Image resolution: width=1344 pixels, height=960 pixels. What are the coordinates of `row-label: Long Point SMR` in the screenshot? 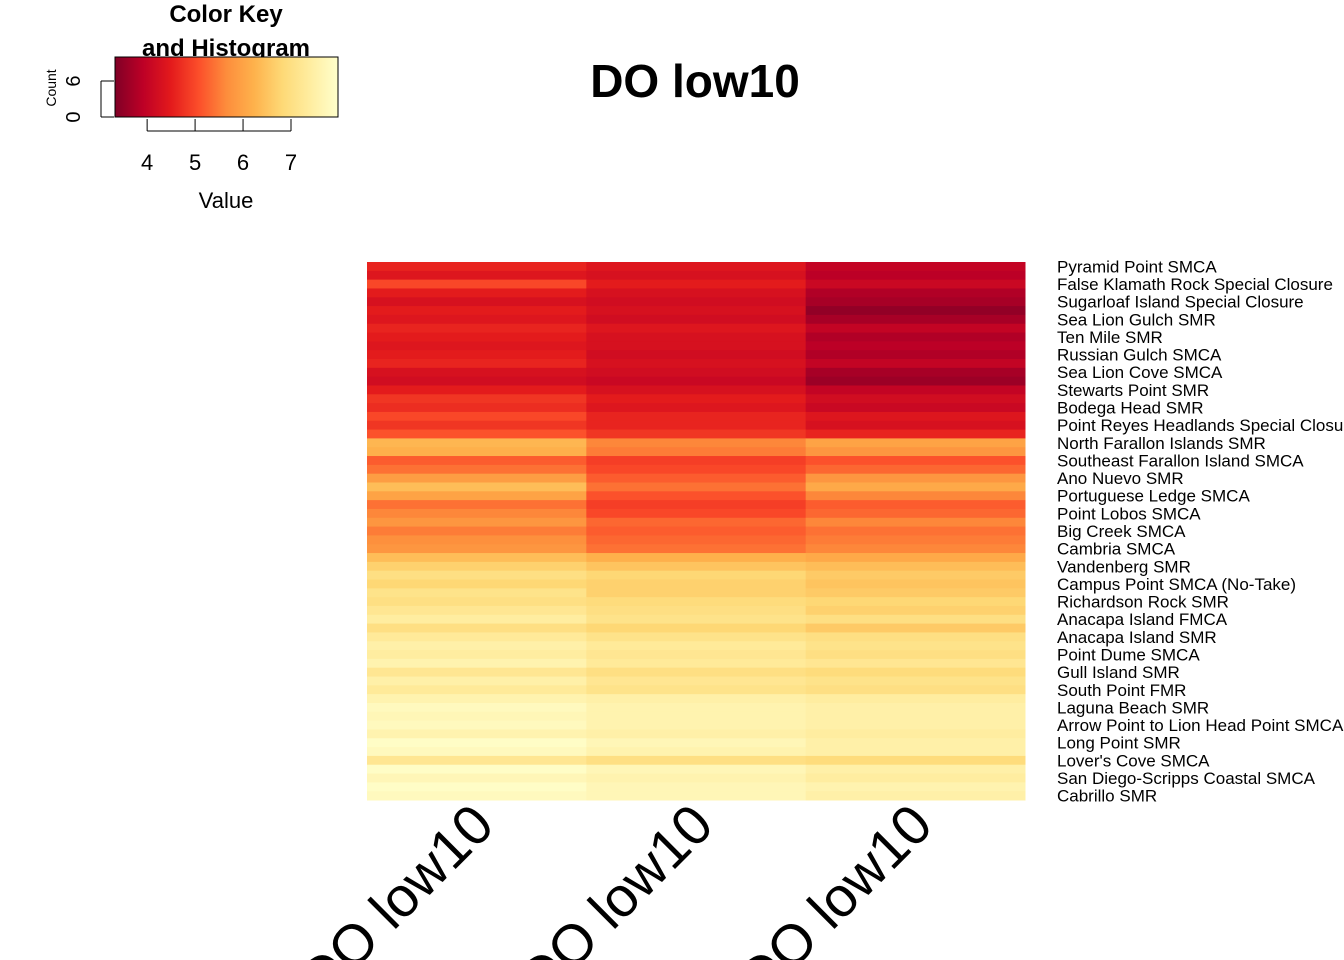 It's located at (1119, 743).